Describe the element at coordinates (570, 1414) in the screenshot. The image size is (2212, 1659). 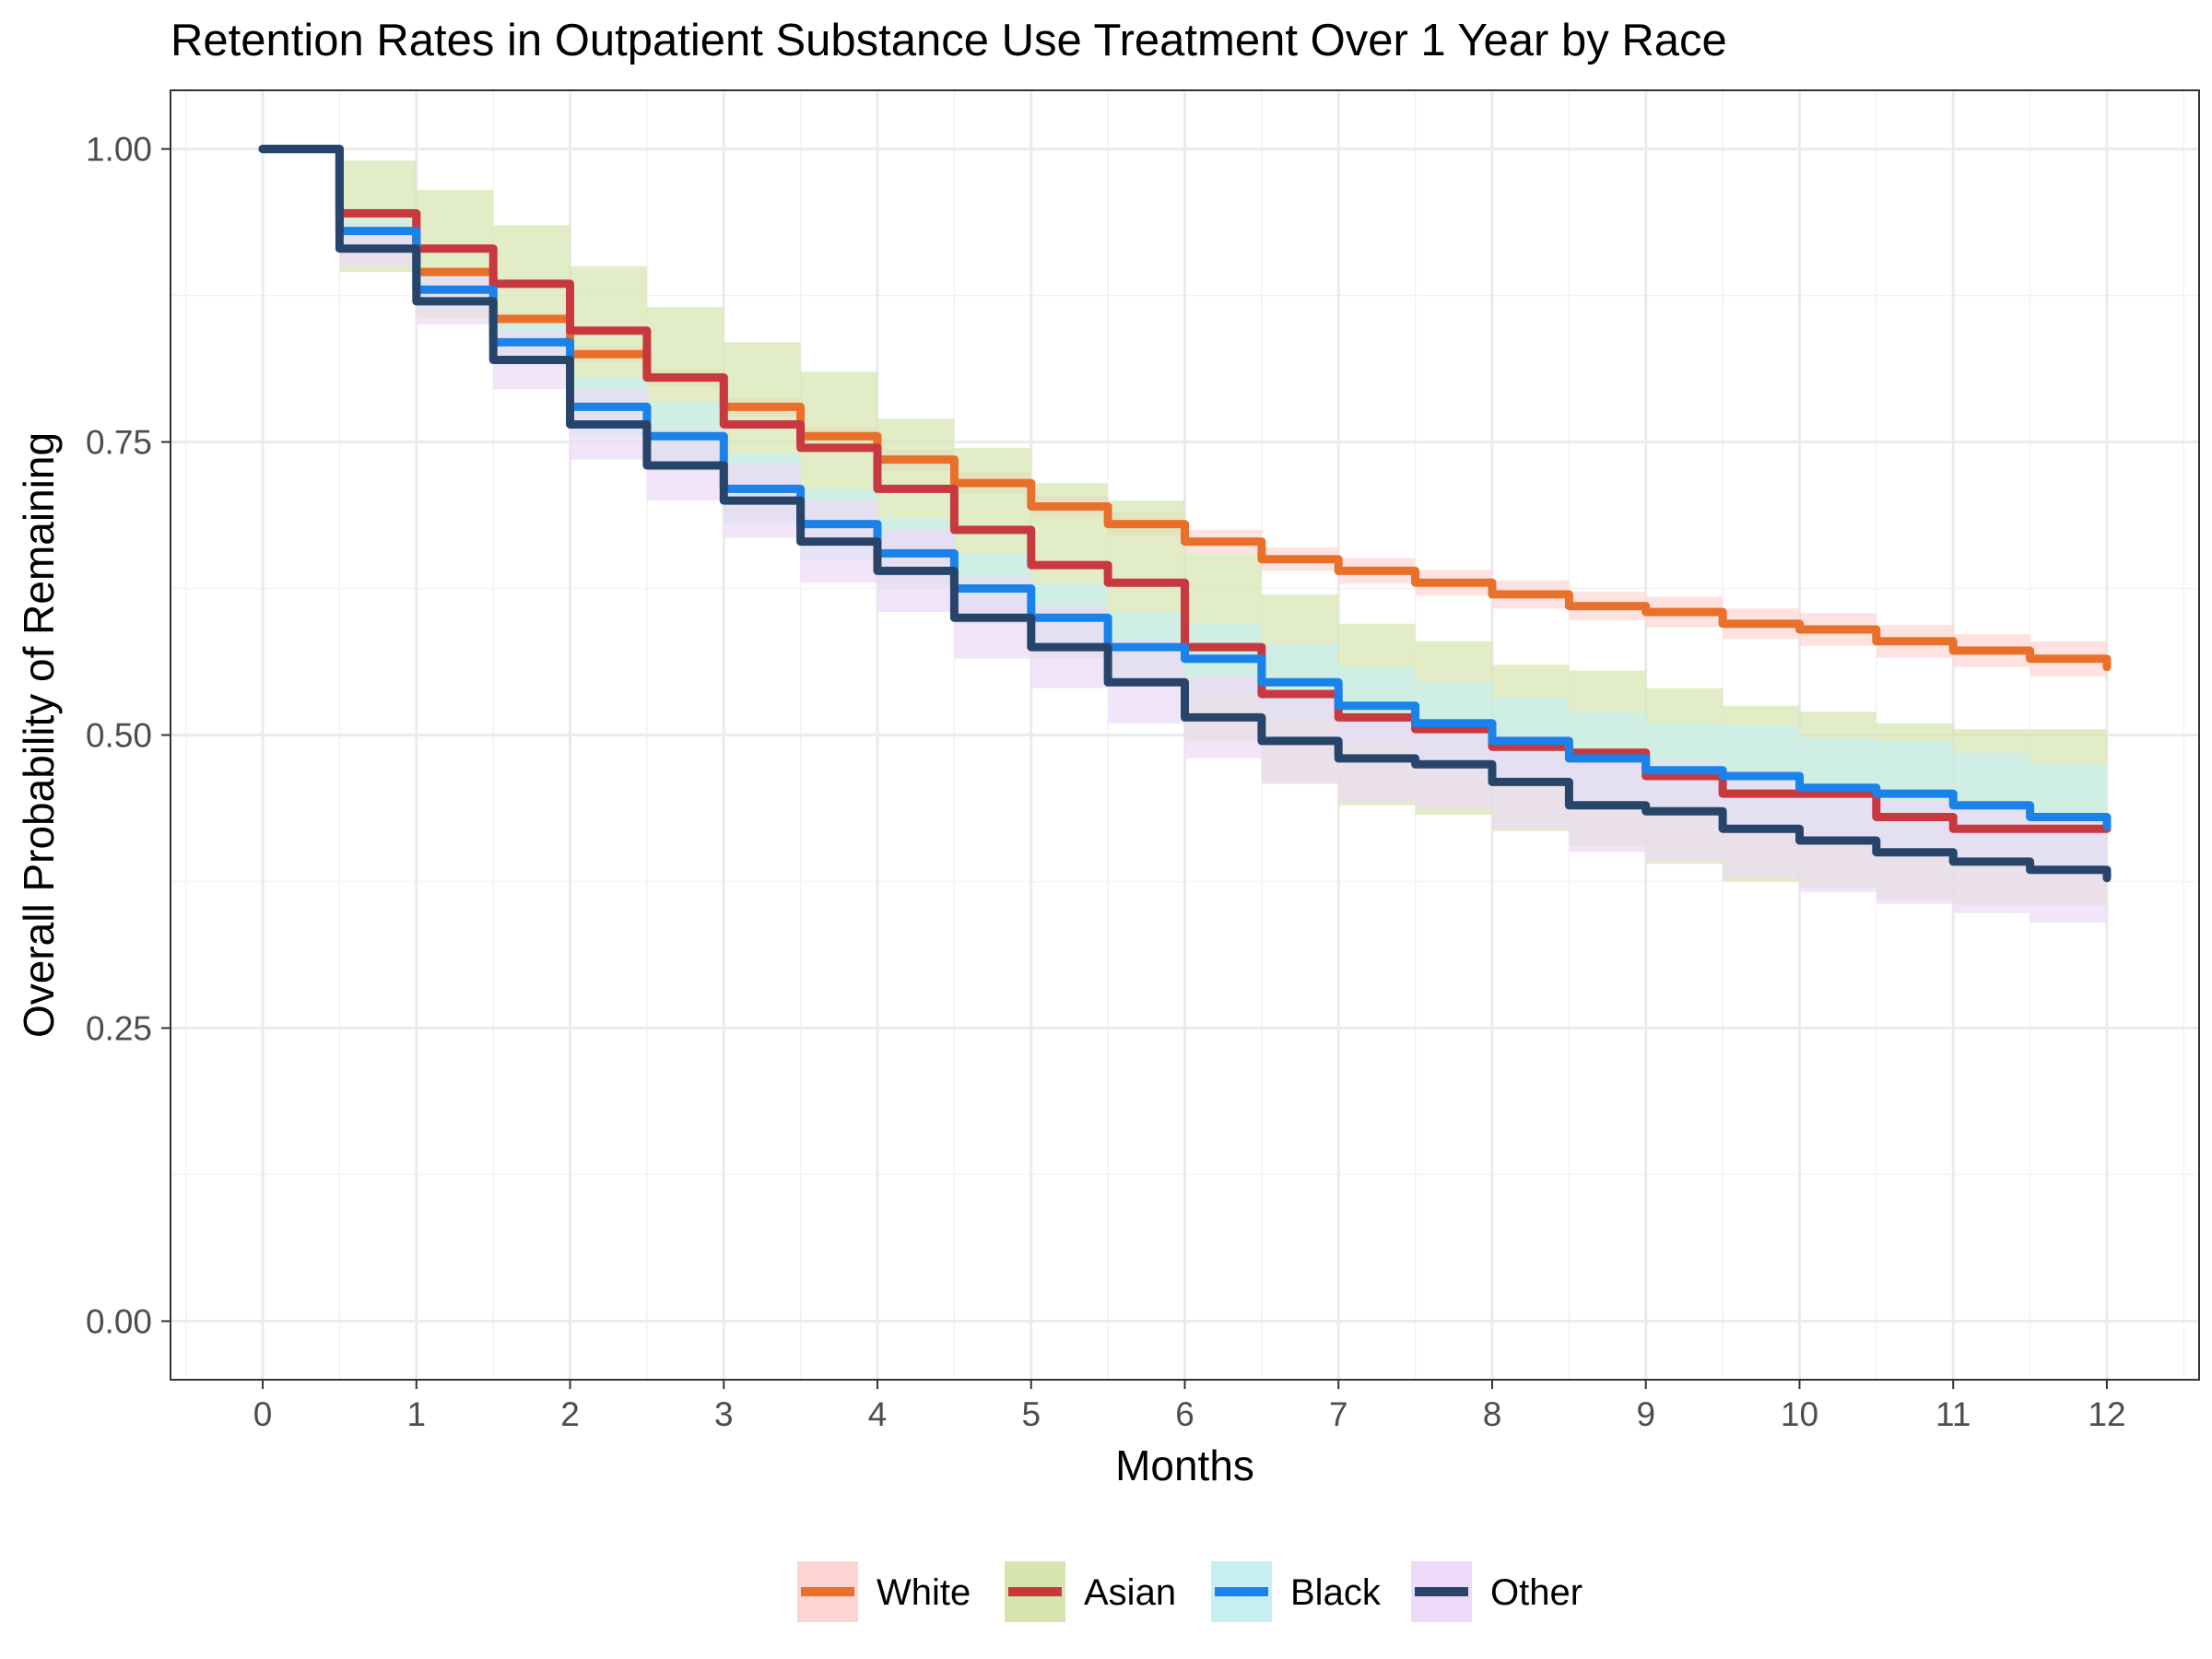
I see `x-tick-label: 2` at that location.